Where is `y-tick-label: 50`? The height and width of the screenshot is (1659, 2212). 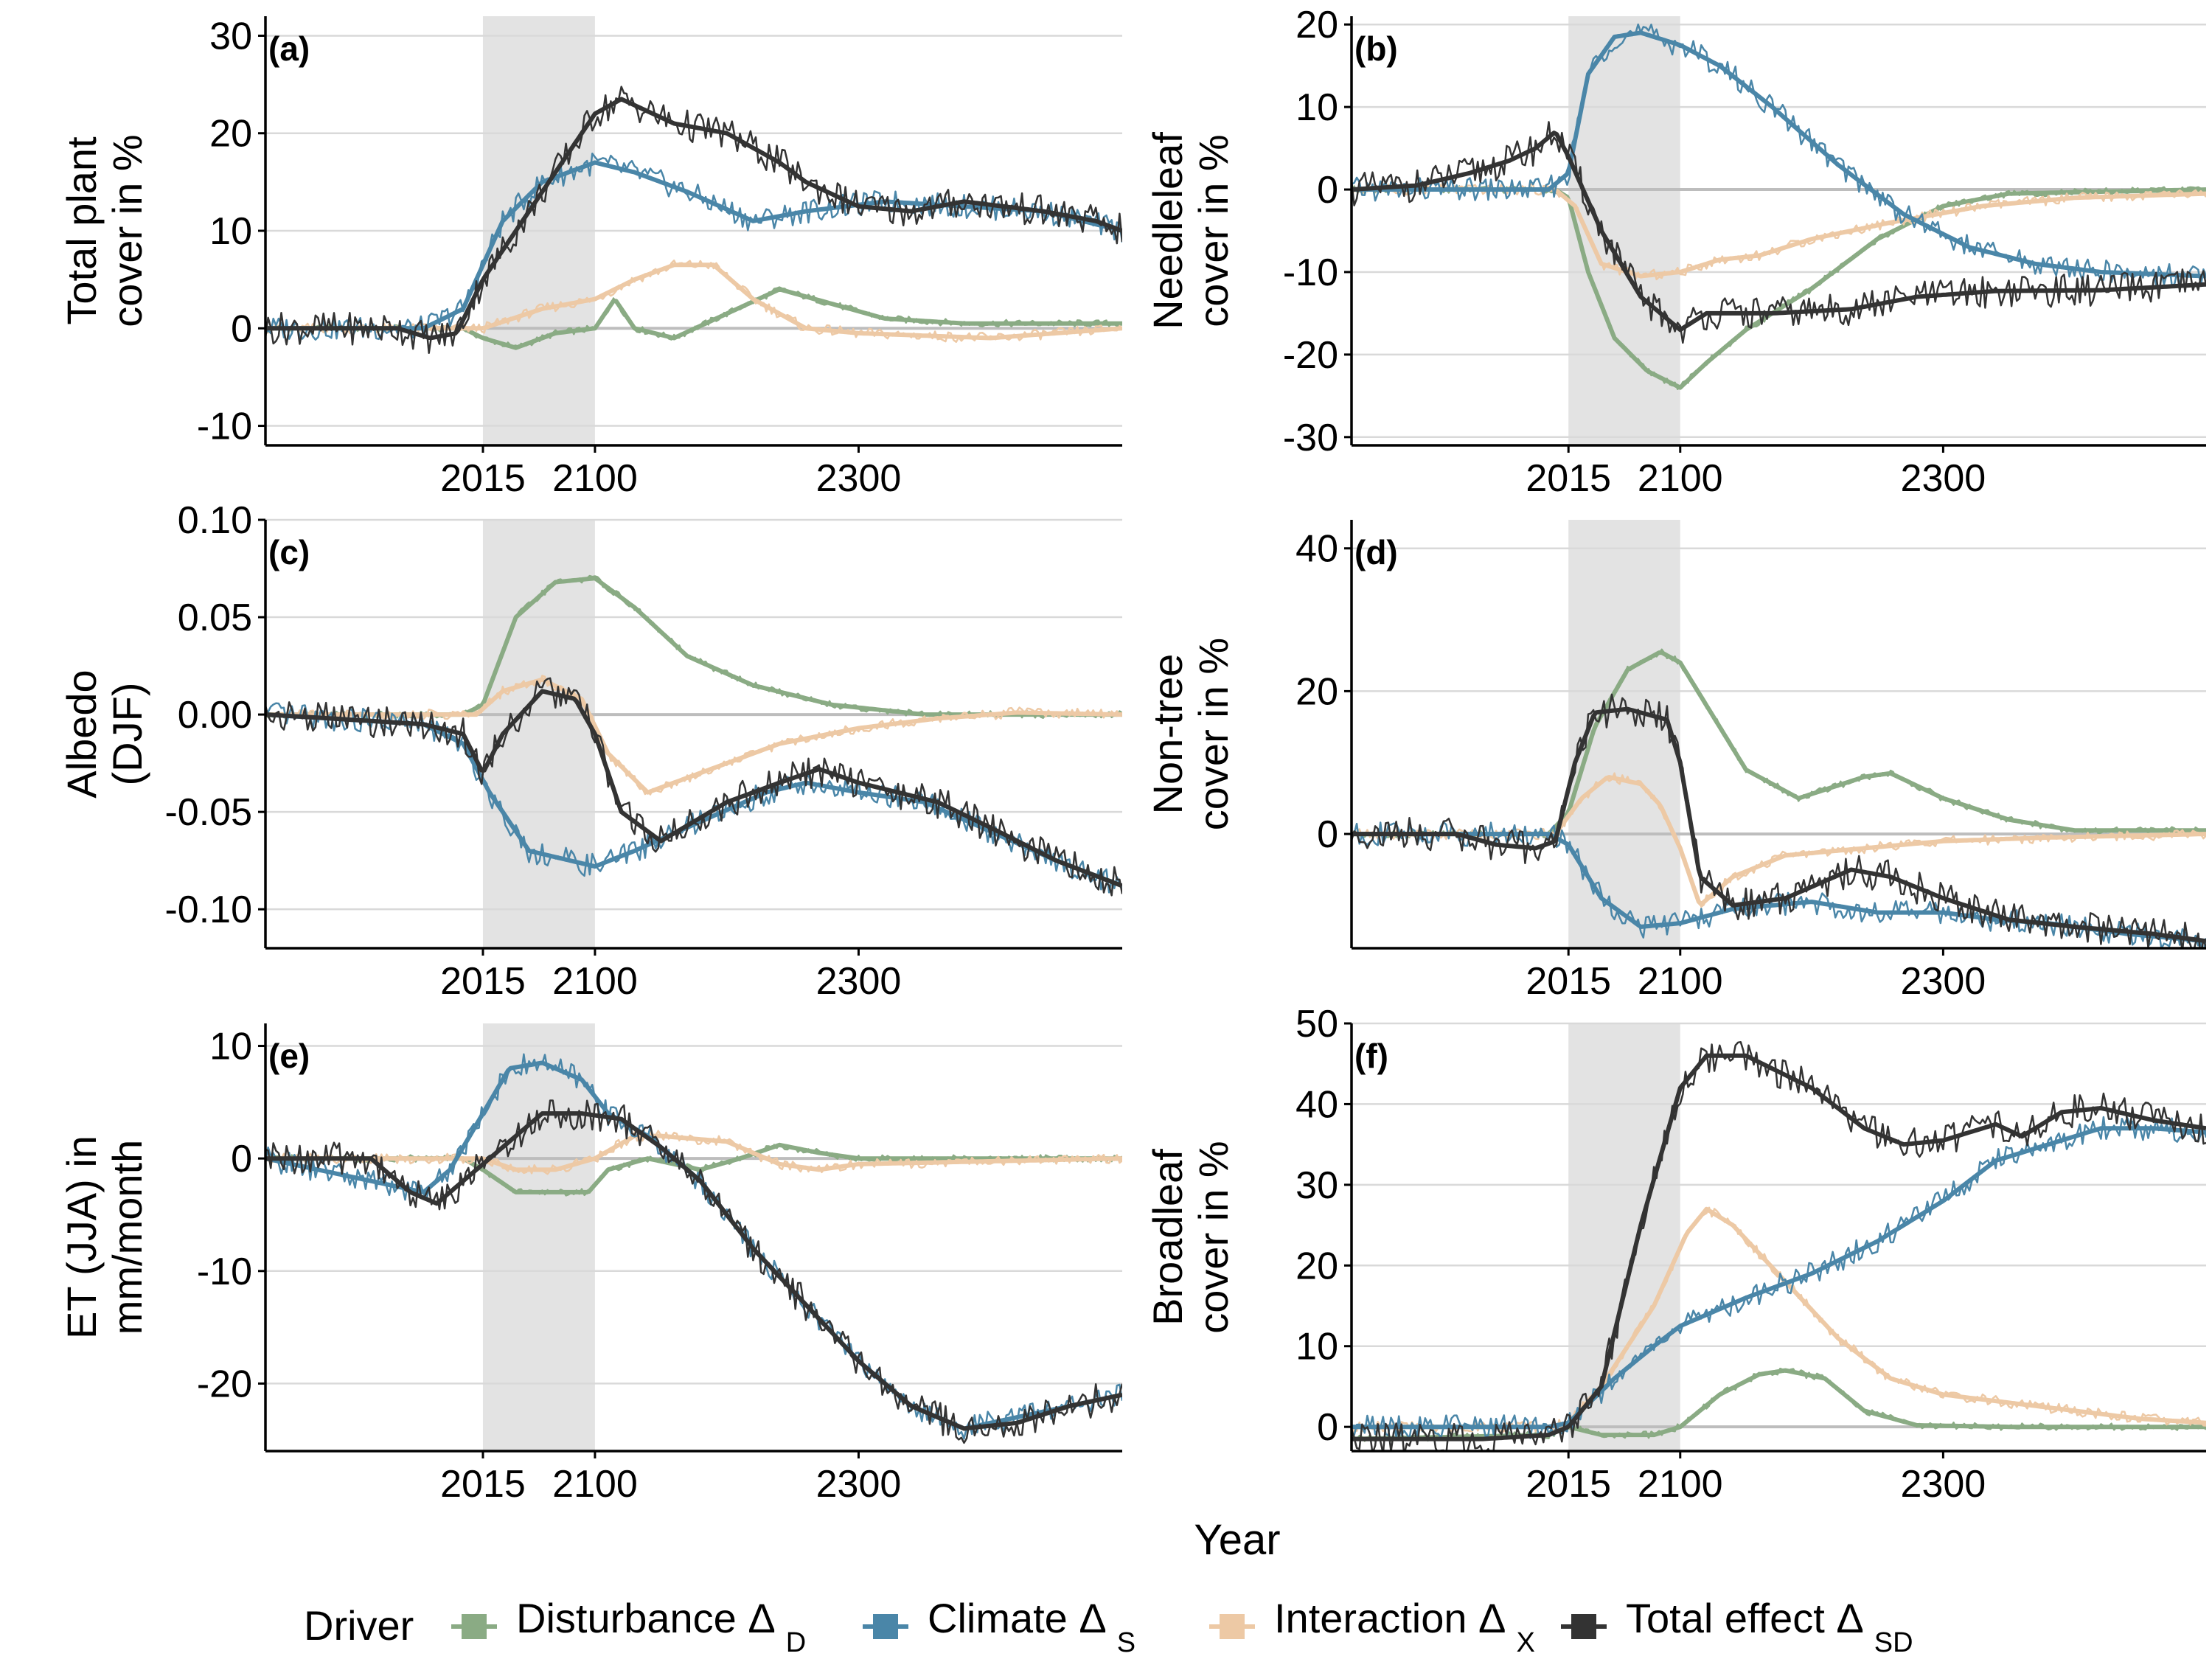
y-tick-label: 50 is located at coordinates (1316, 1024).